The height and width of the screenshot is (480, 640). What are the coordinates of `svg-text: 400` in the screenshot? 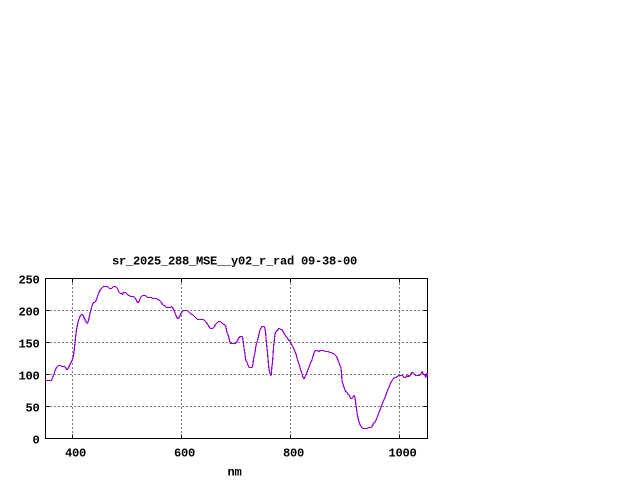 It's located at (75, 453).